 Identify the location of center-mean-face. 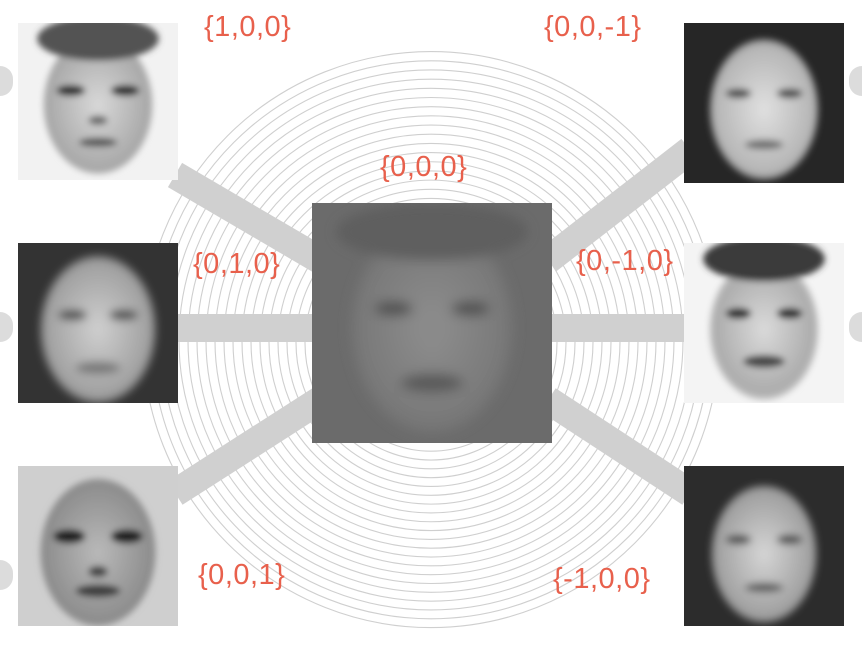
(432, 323).